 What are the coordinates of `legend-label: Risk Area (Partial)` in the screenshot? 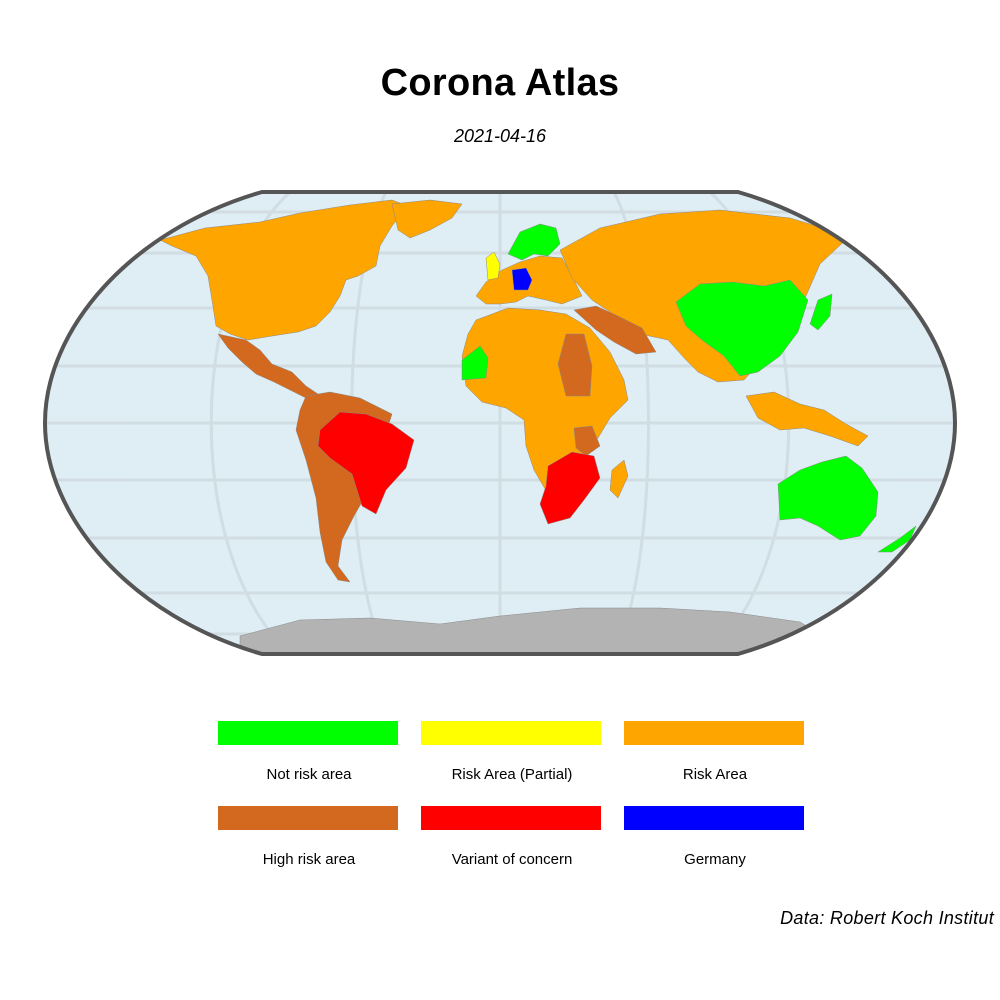 It's located at (512, 774).